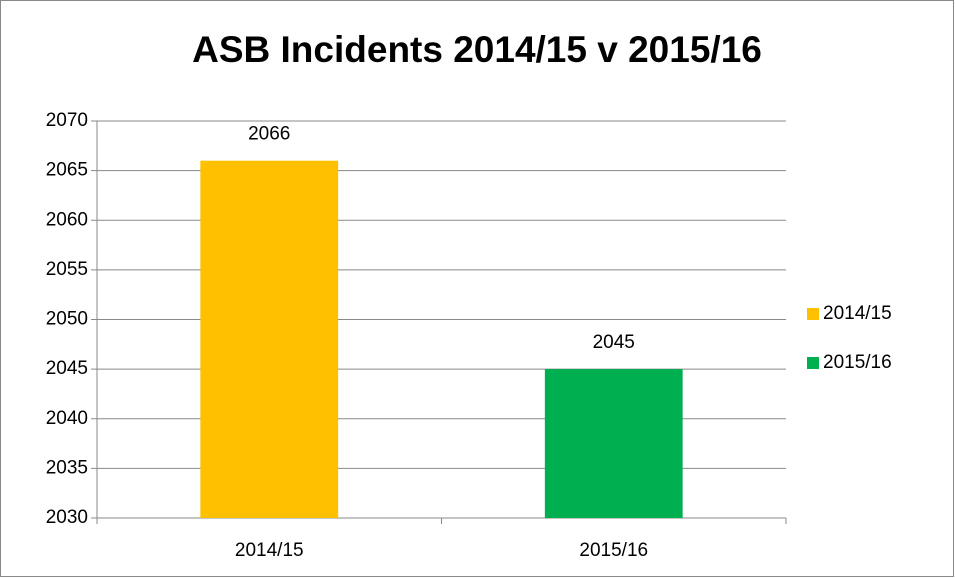 The width and height of the screenshot is (955, 578). I want to click on y-tick-label: 2040, so click(67, 418).